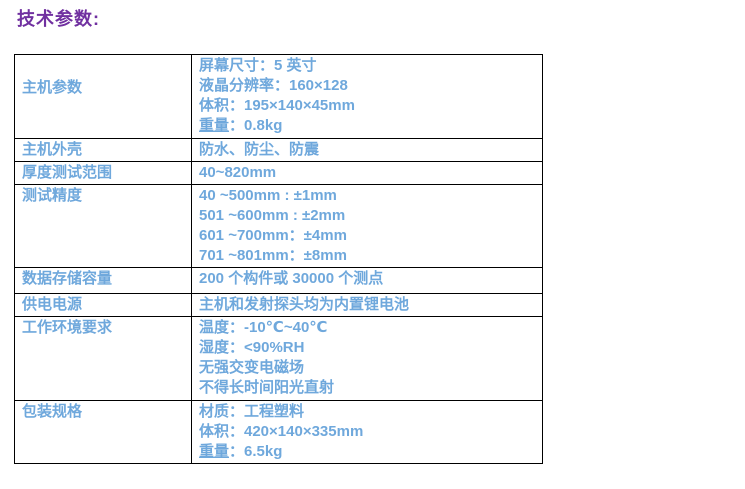  I want to click on table-row-thickness-test-range: 厚度测试范围 40~820mm, so click(278, 173).